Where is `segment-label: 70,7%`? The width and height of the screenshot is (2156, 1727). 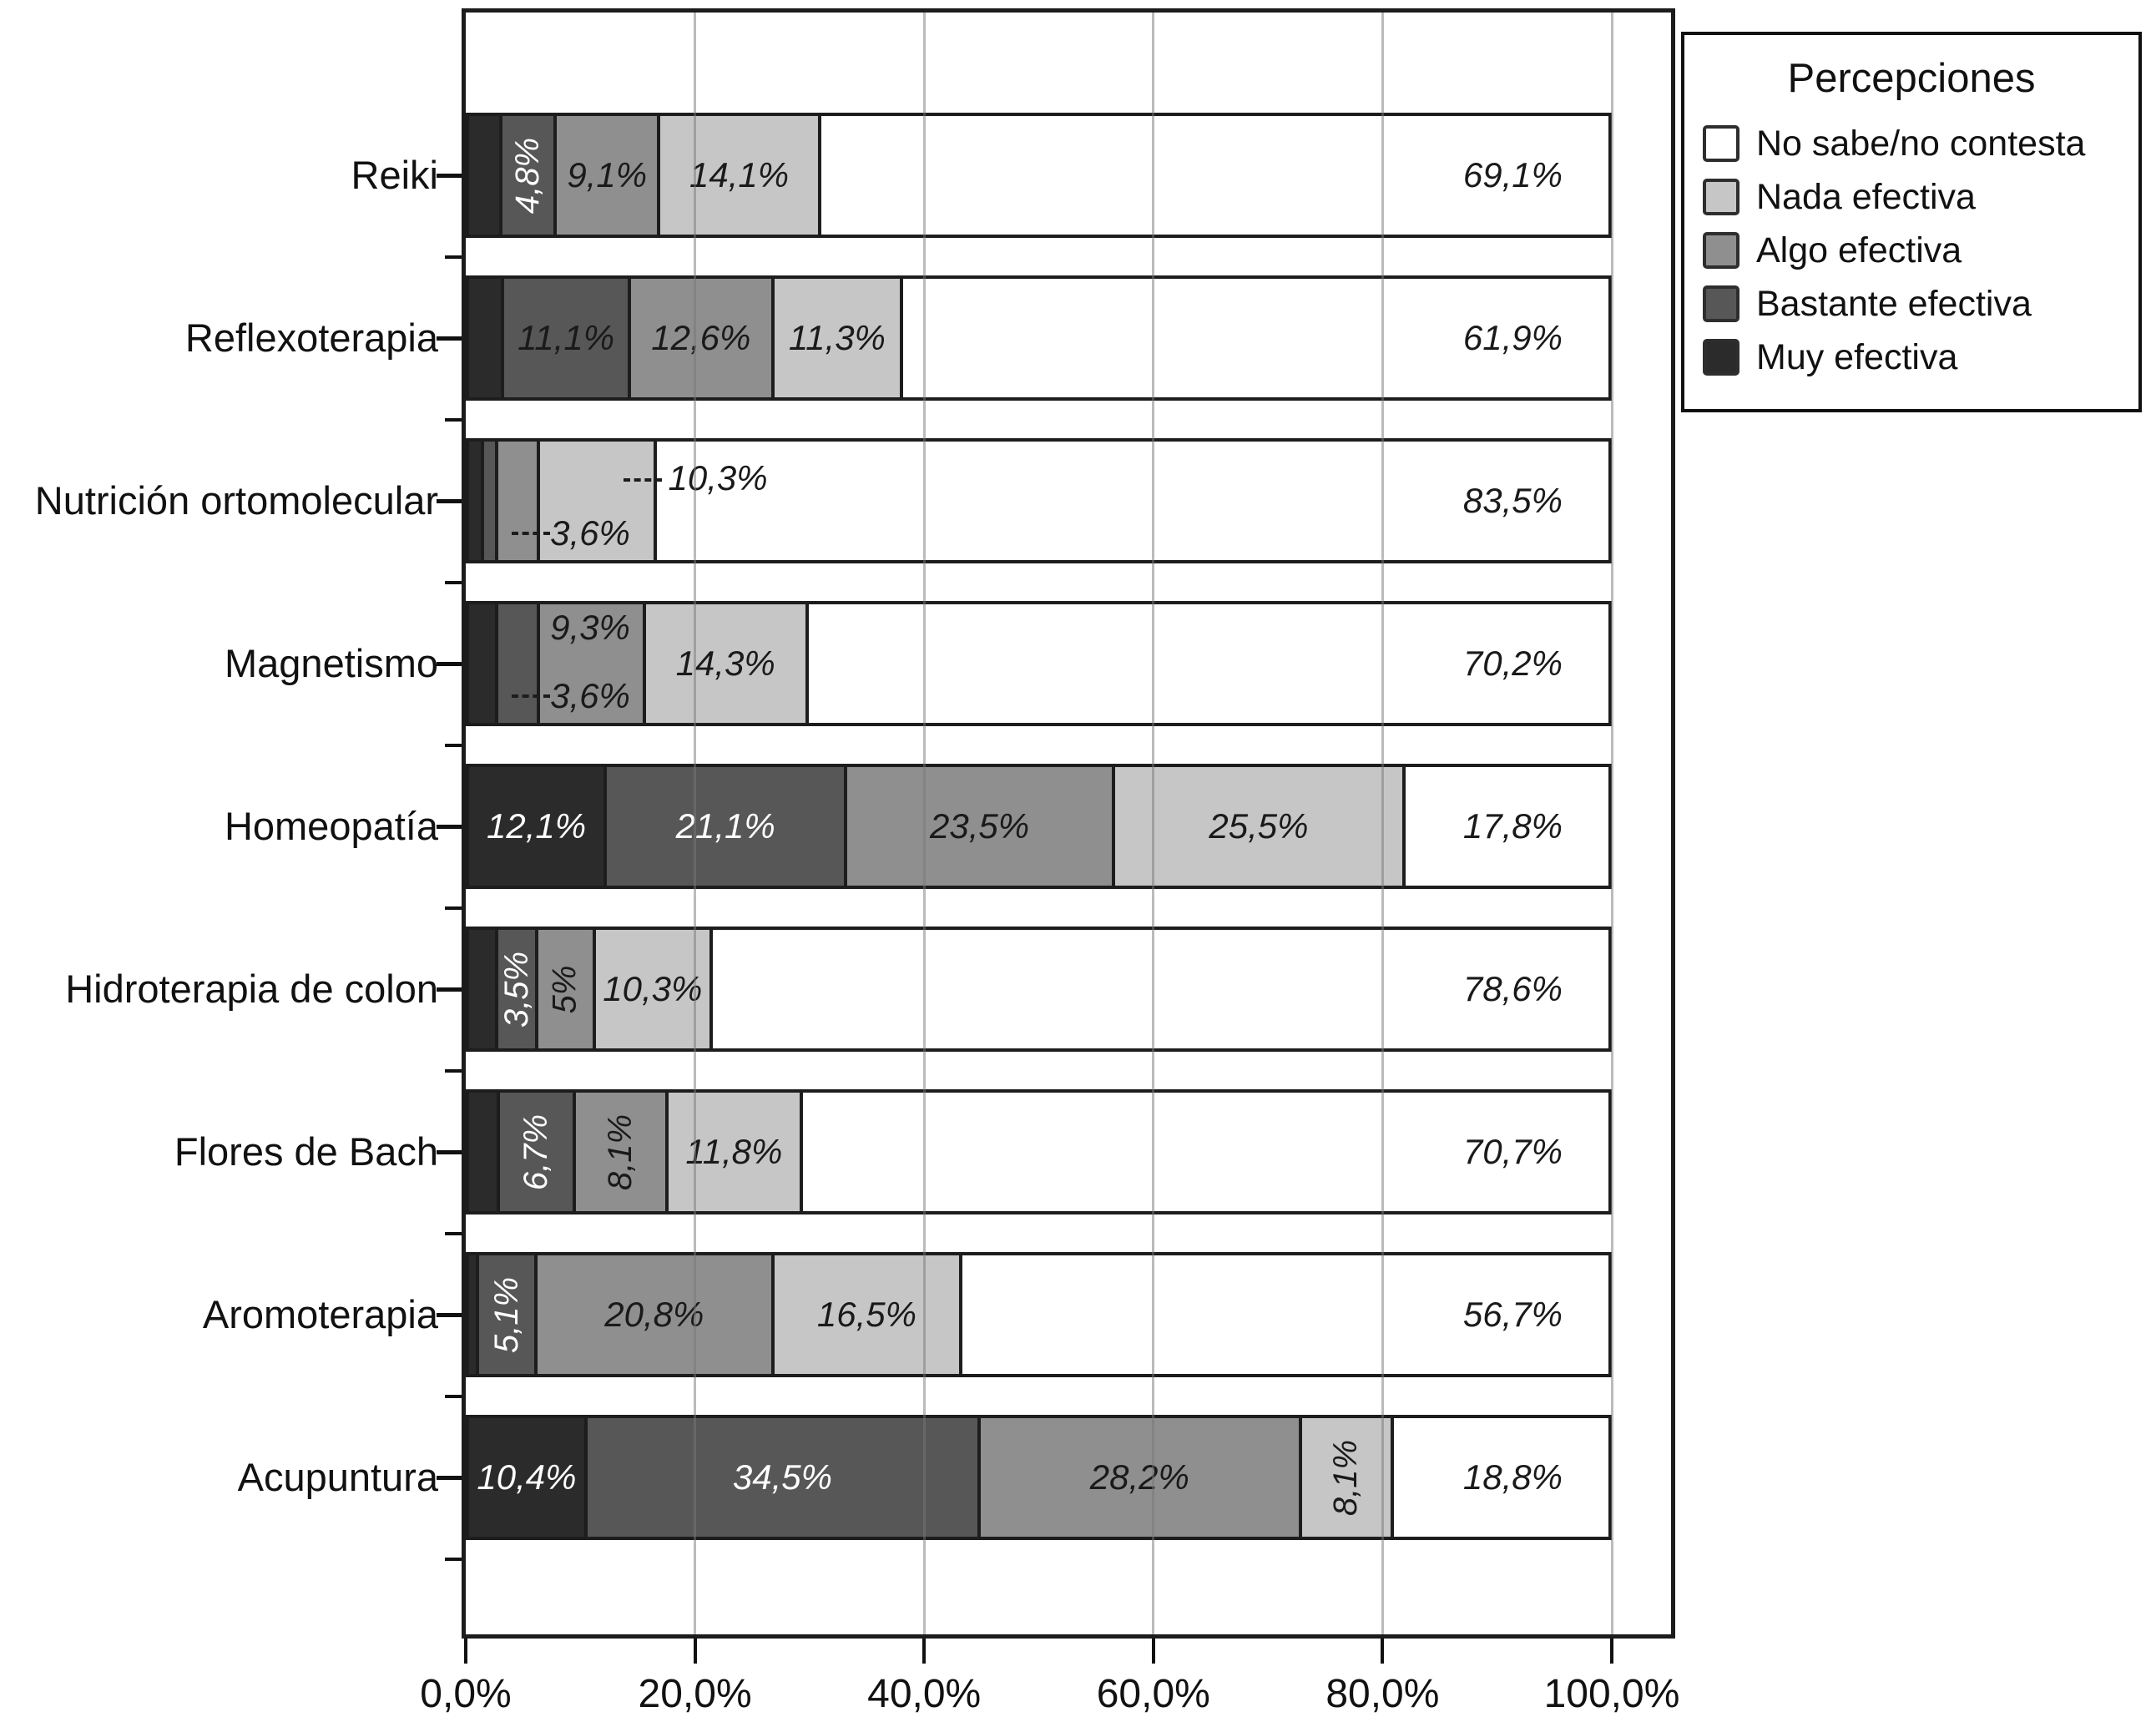 segment-label: 70,7% is located at coordinates (1512, 1151).